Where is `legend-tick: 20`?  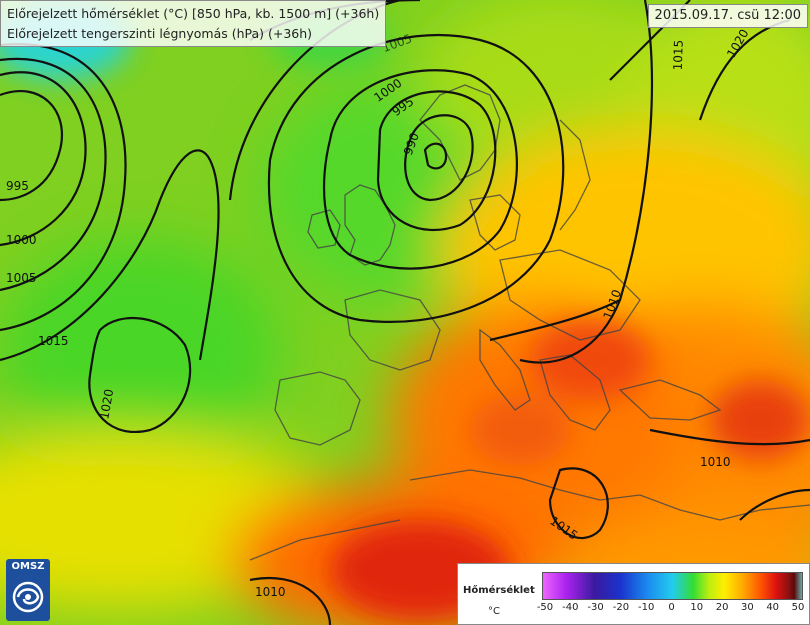
legend-tick: 20 is located at coordinates (722, 607).